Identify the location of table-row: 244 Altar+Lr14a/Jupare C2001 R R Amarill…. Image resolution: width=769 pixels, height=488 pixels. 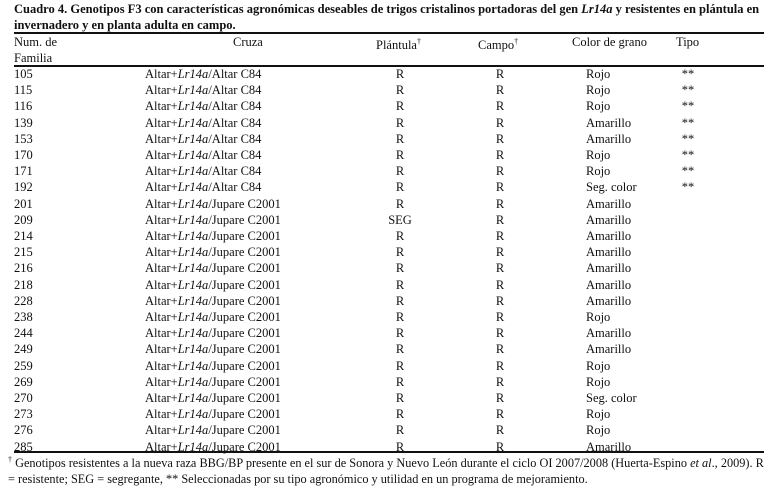
(384, 333).